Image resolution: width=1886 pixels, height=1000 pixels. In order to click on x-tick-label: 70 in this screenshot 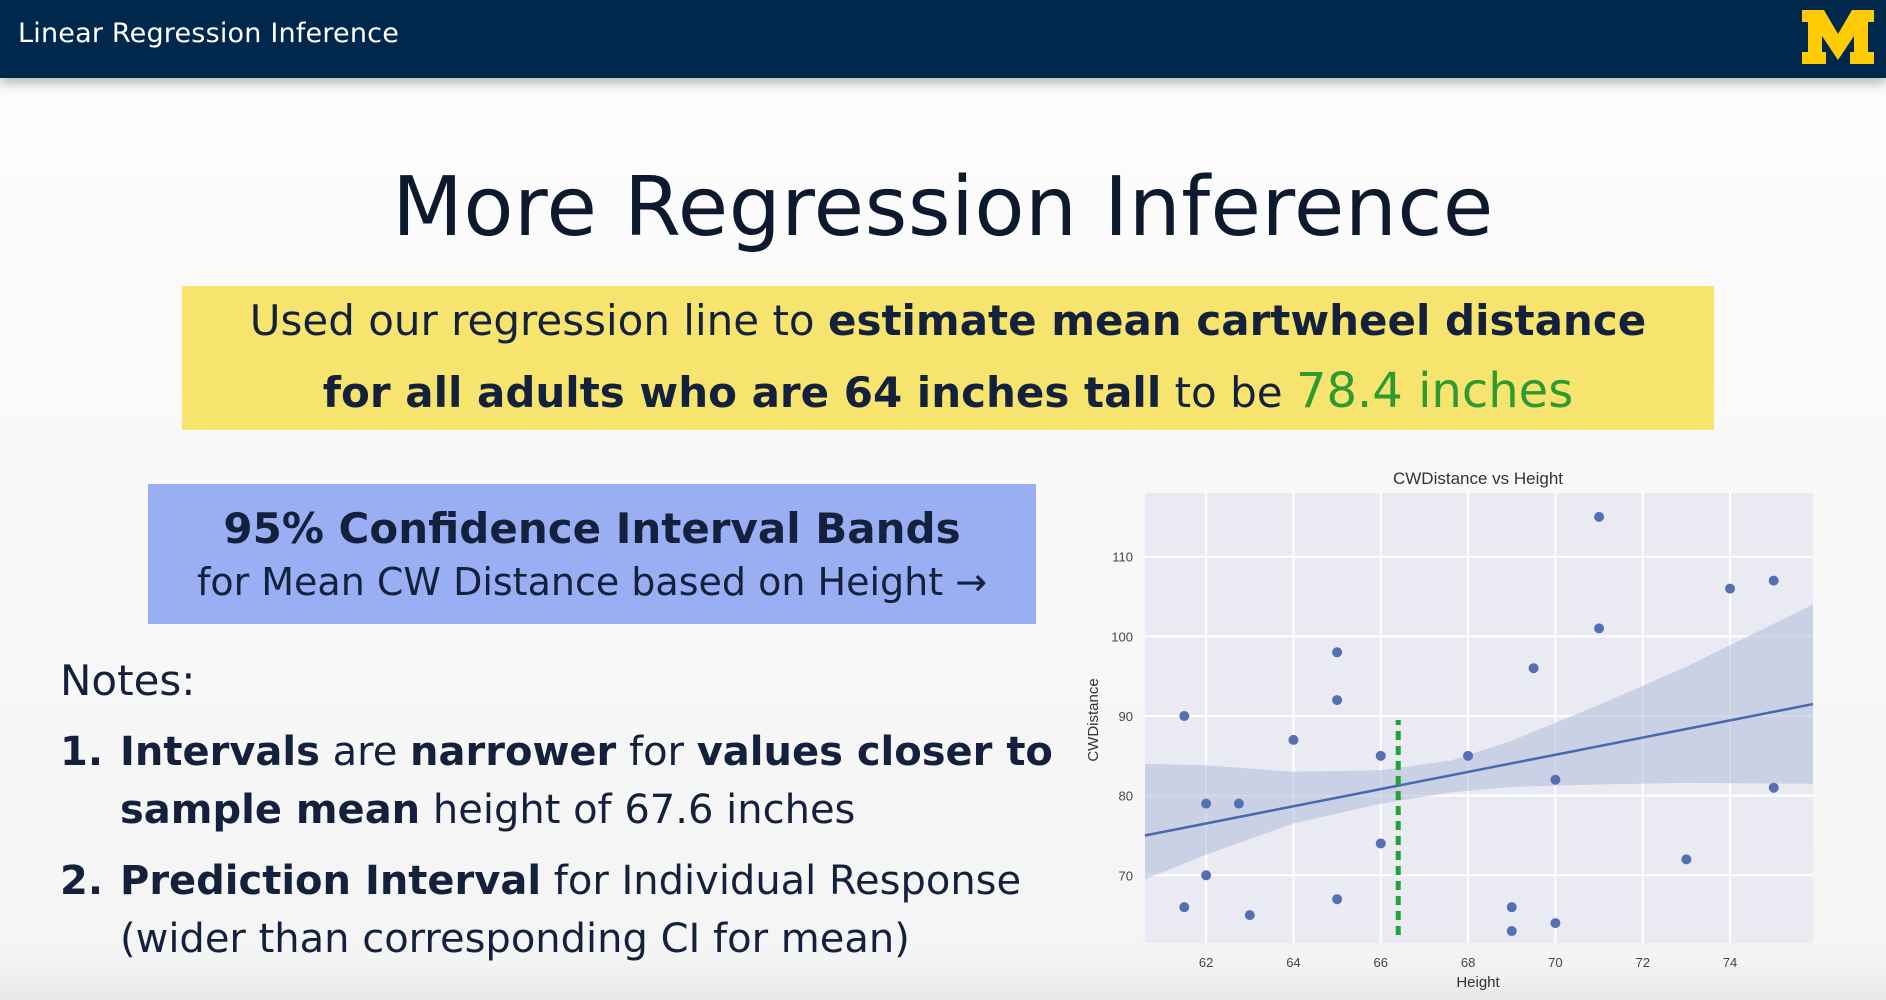, I will do `click(1555, 962)`.